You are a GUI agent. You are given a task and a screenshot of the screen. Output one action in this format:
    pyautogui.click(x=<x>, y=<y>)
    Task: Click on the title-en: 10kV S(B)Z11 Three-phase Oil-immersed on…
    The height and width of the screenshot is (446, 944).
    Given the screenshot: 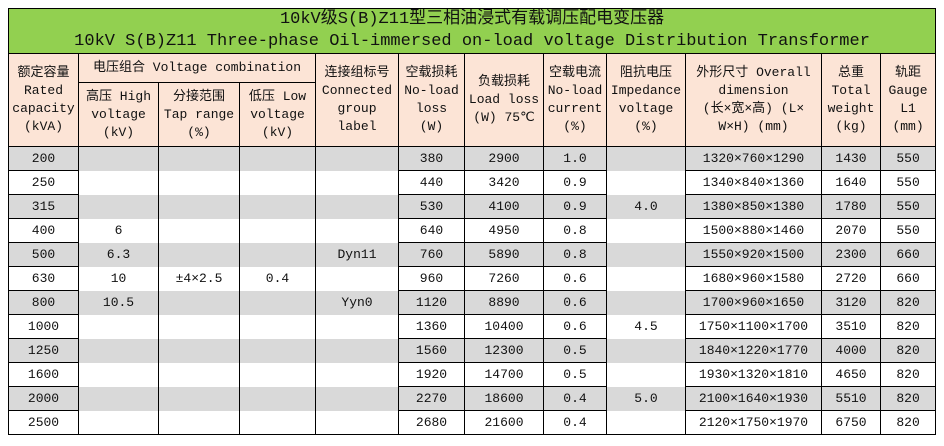 What is the action you would take?
    pyautogui.click(x=472, y=42)
    